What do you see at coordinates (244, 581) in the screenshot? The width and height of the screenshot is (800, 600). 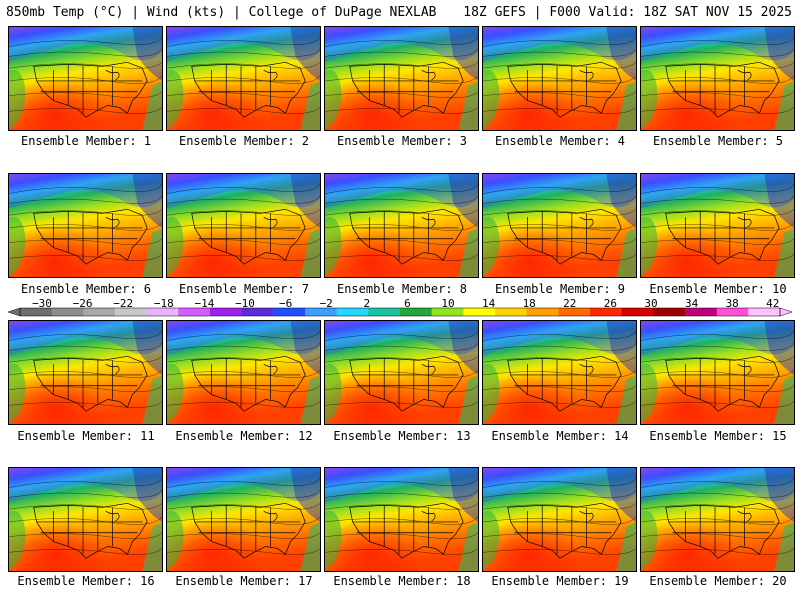 I see `ensemble-member-caption: Ensemble Member: 17` at bounding box center [244, 581].